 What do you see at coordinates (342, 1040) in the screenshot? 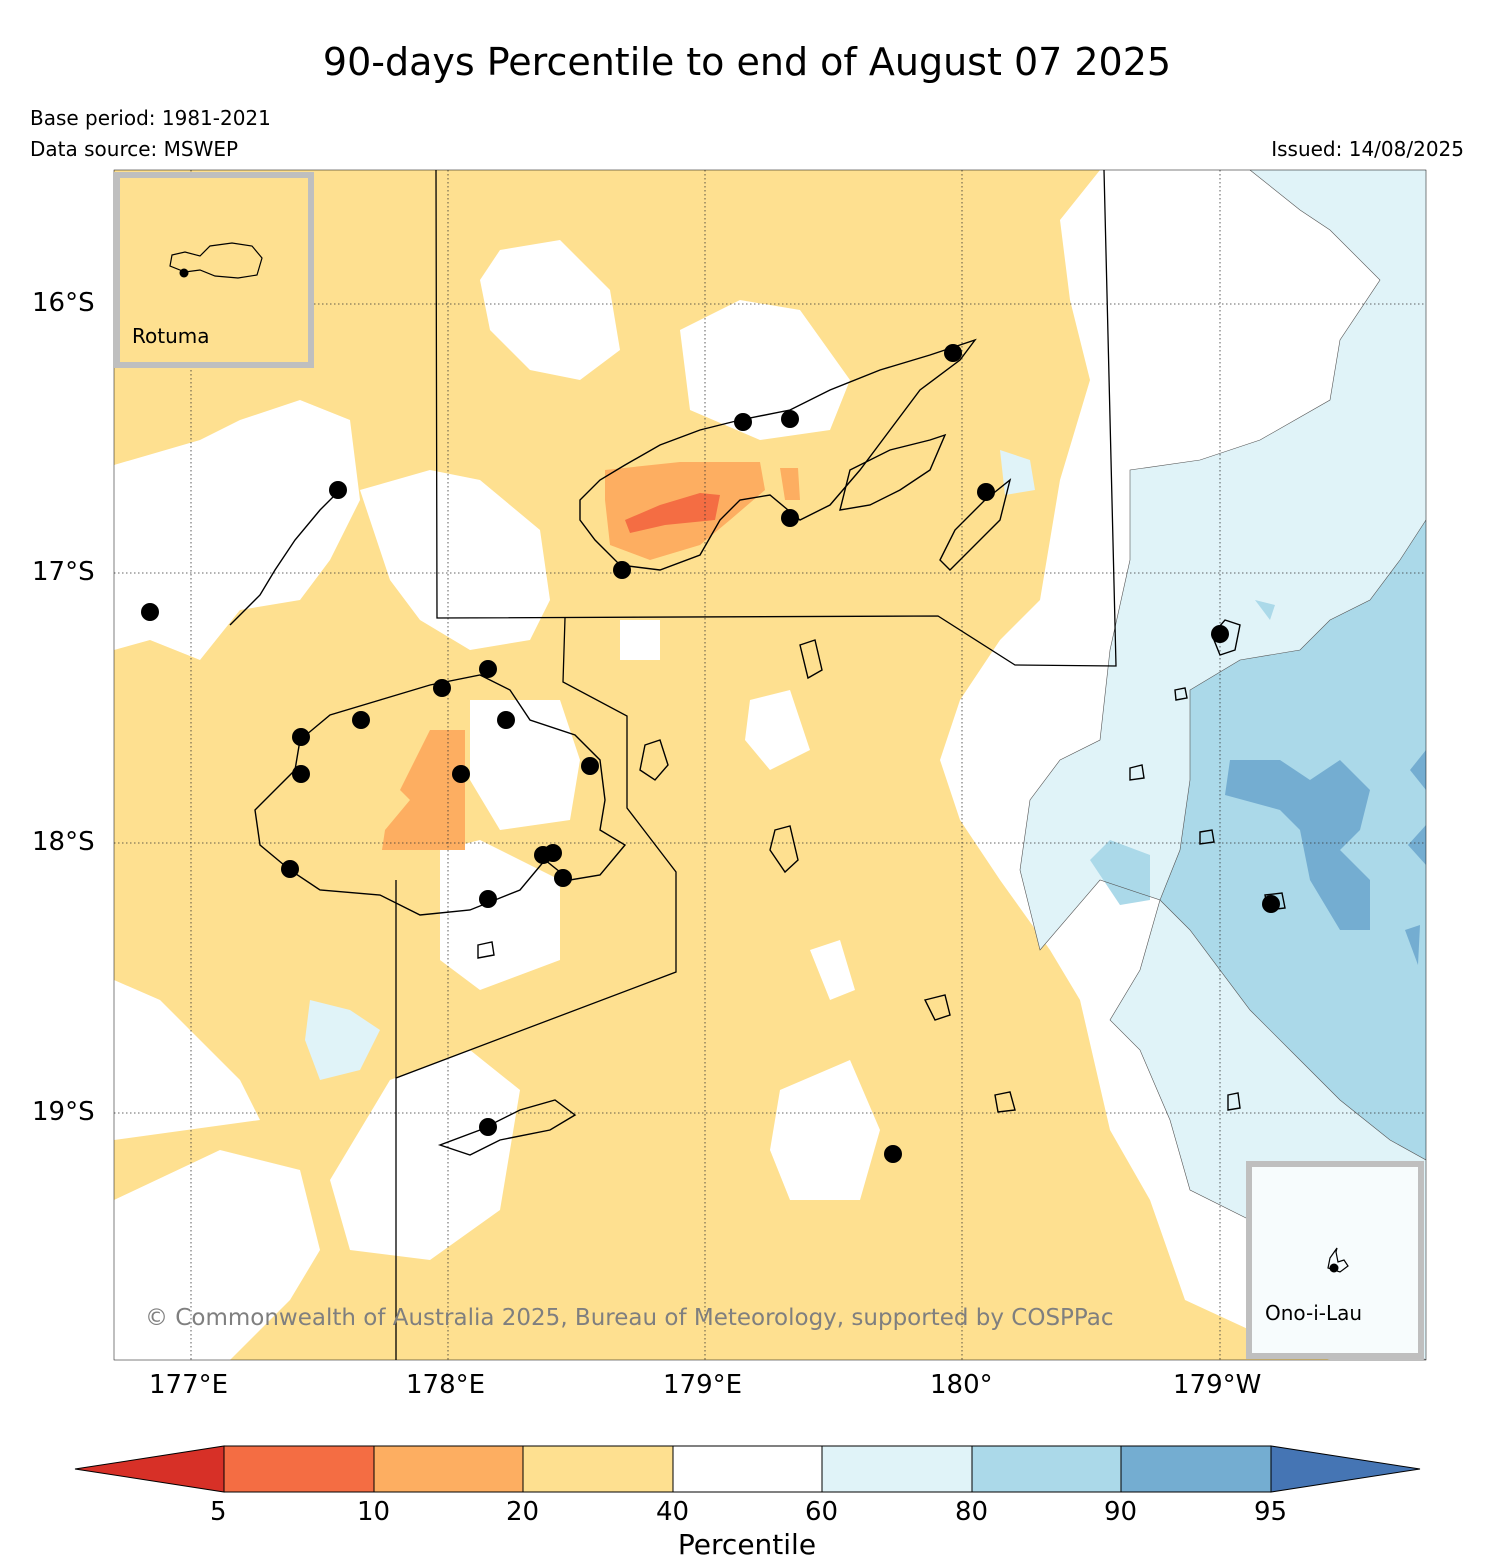
I see `field-60-80-west` at bounding box center [342, 1040].